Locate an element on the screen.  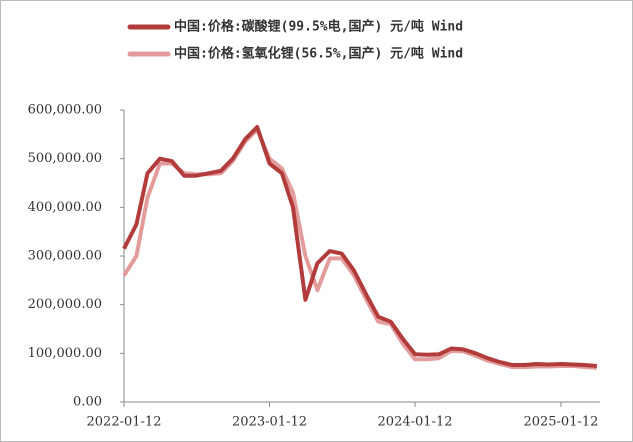
x-tick-label: 2022-01-12 is located at coordinates (124, 422).